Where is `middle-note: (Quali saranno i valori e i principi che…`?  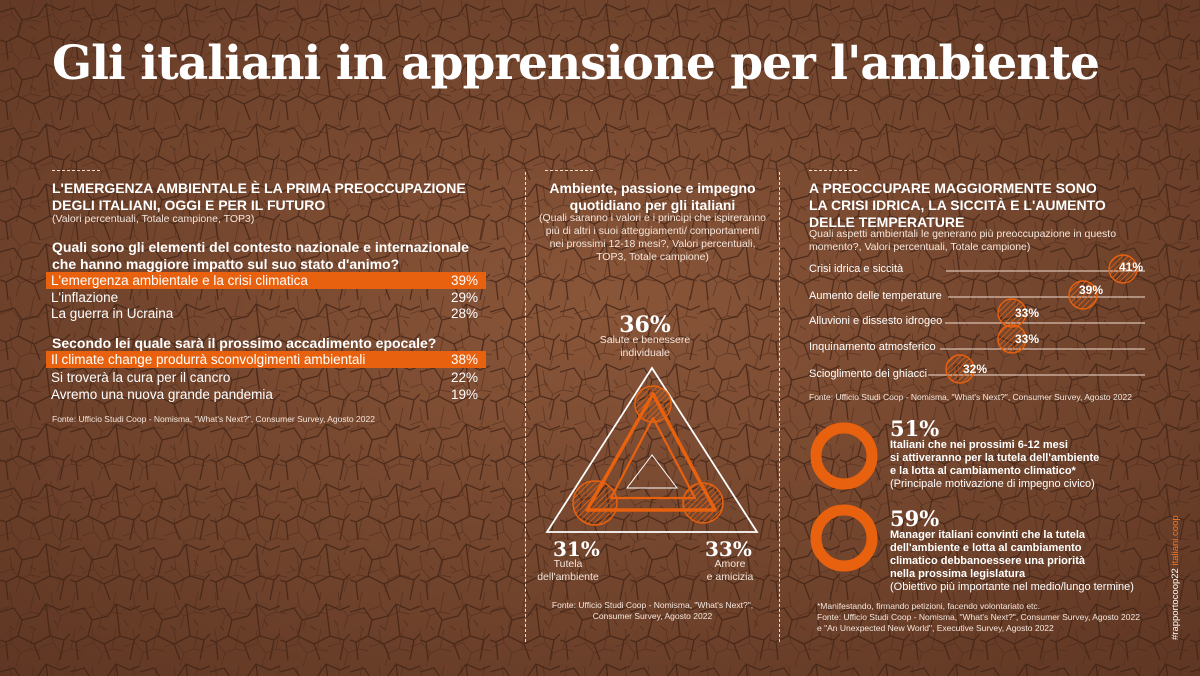 middle-note: (Quali saranno i valori e i principi che… is located at coordinates (652, 237).